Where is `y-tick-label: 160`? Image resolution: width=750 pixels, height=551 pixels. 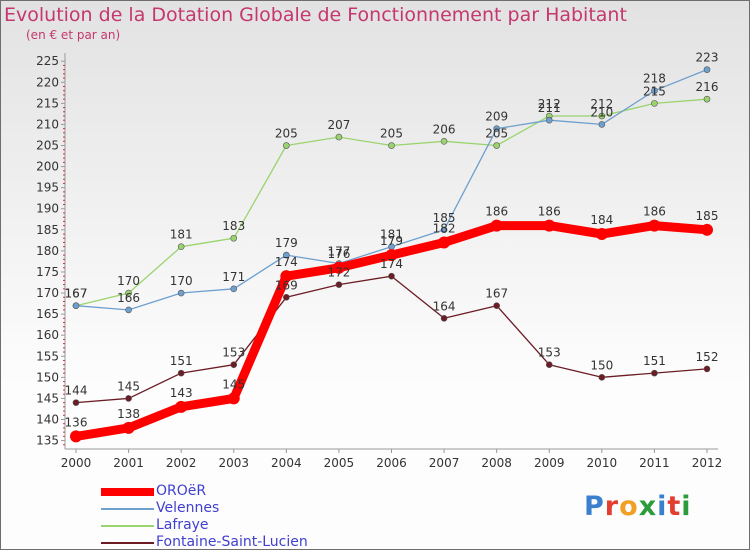 y-tick-label: 160 is located at coordinates (47, 335).